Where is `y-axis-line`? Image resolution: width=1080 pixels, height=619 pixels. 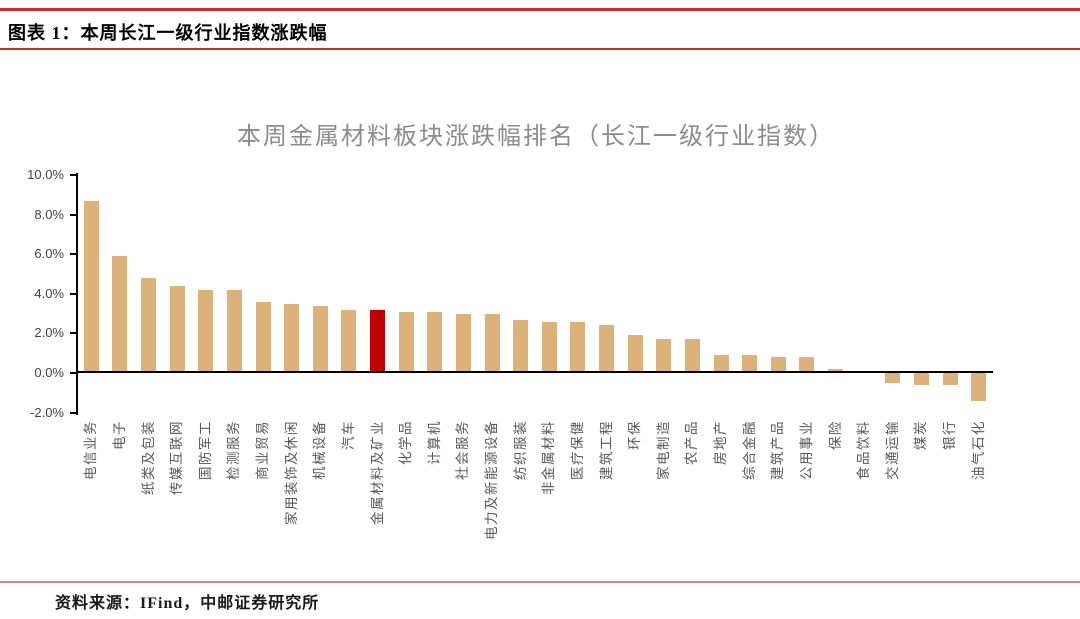 y-axis-line is located at coordinates (77, 294).